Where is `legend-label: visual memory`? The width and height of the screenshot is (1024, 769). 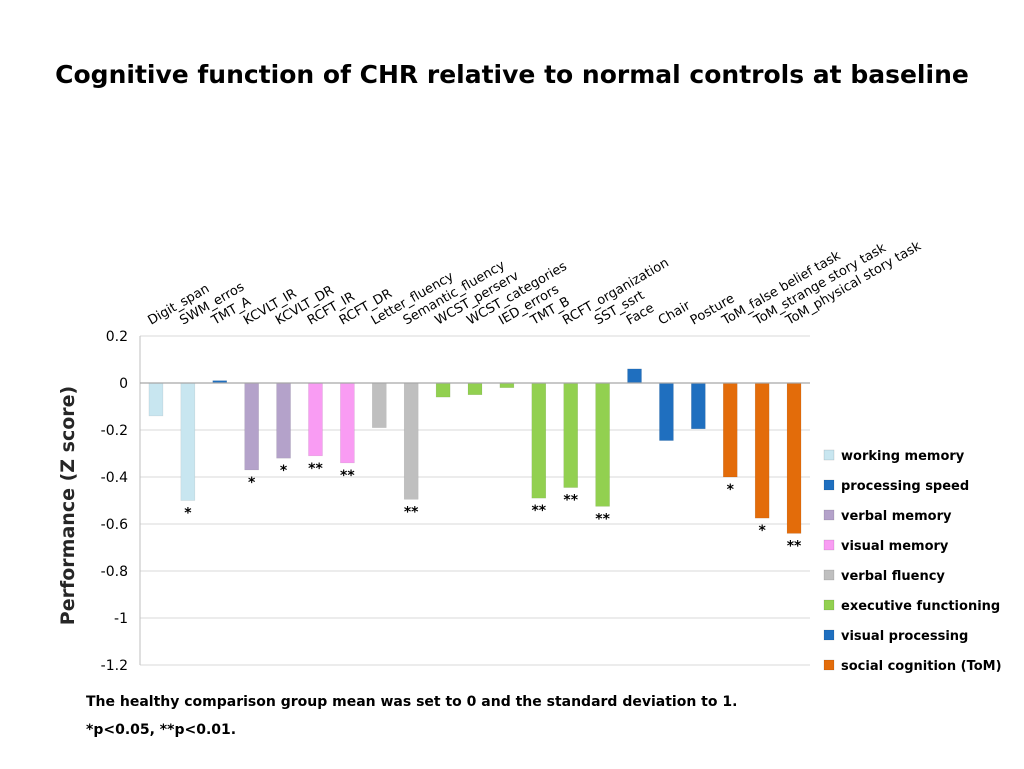
legend-label: visual memory is located at coordinates (895, 546).